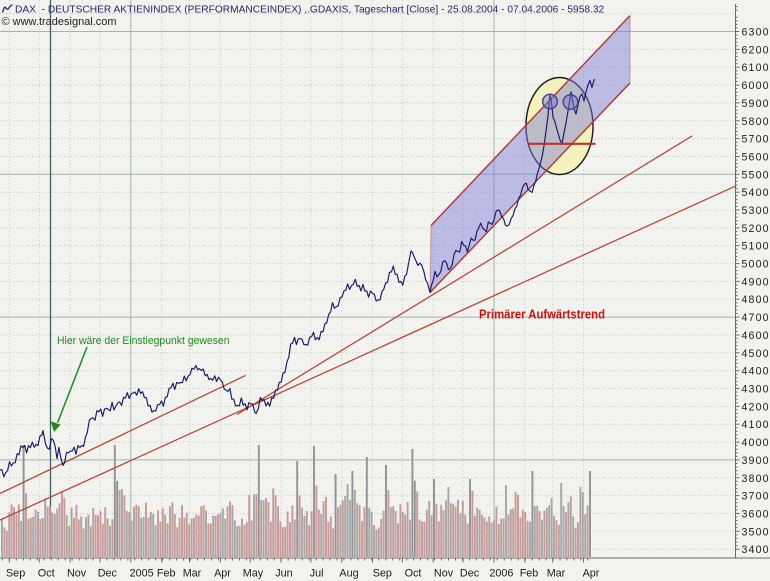  Describe the element at coordinates (756, 479) in the screenshot. I see `svg-text: 3800` at that location.